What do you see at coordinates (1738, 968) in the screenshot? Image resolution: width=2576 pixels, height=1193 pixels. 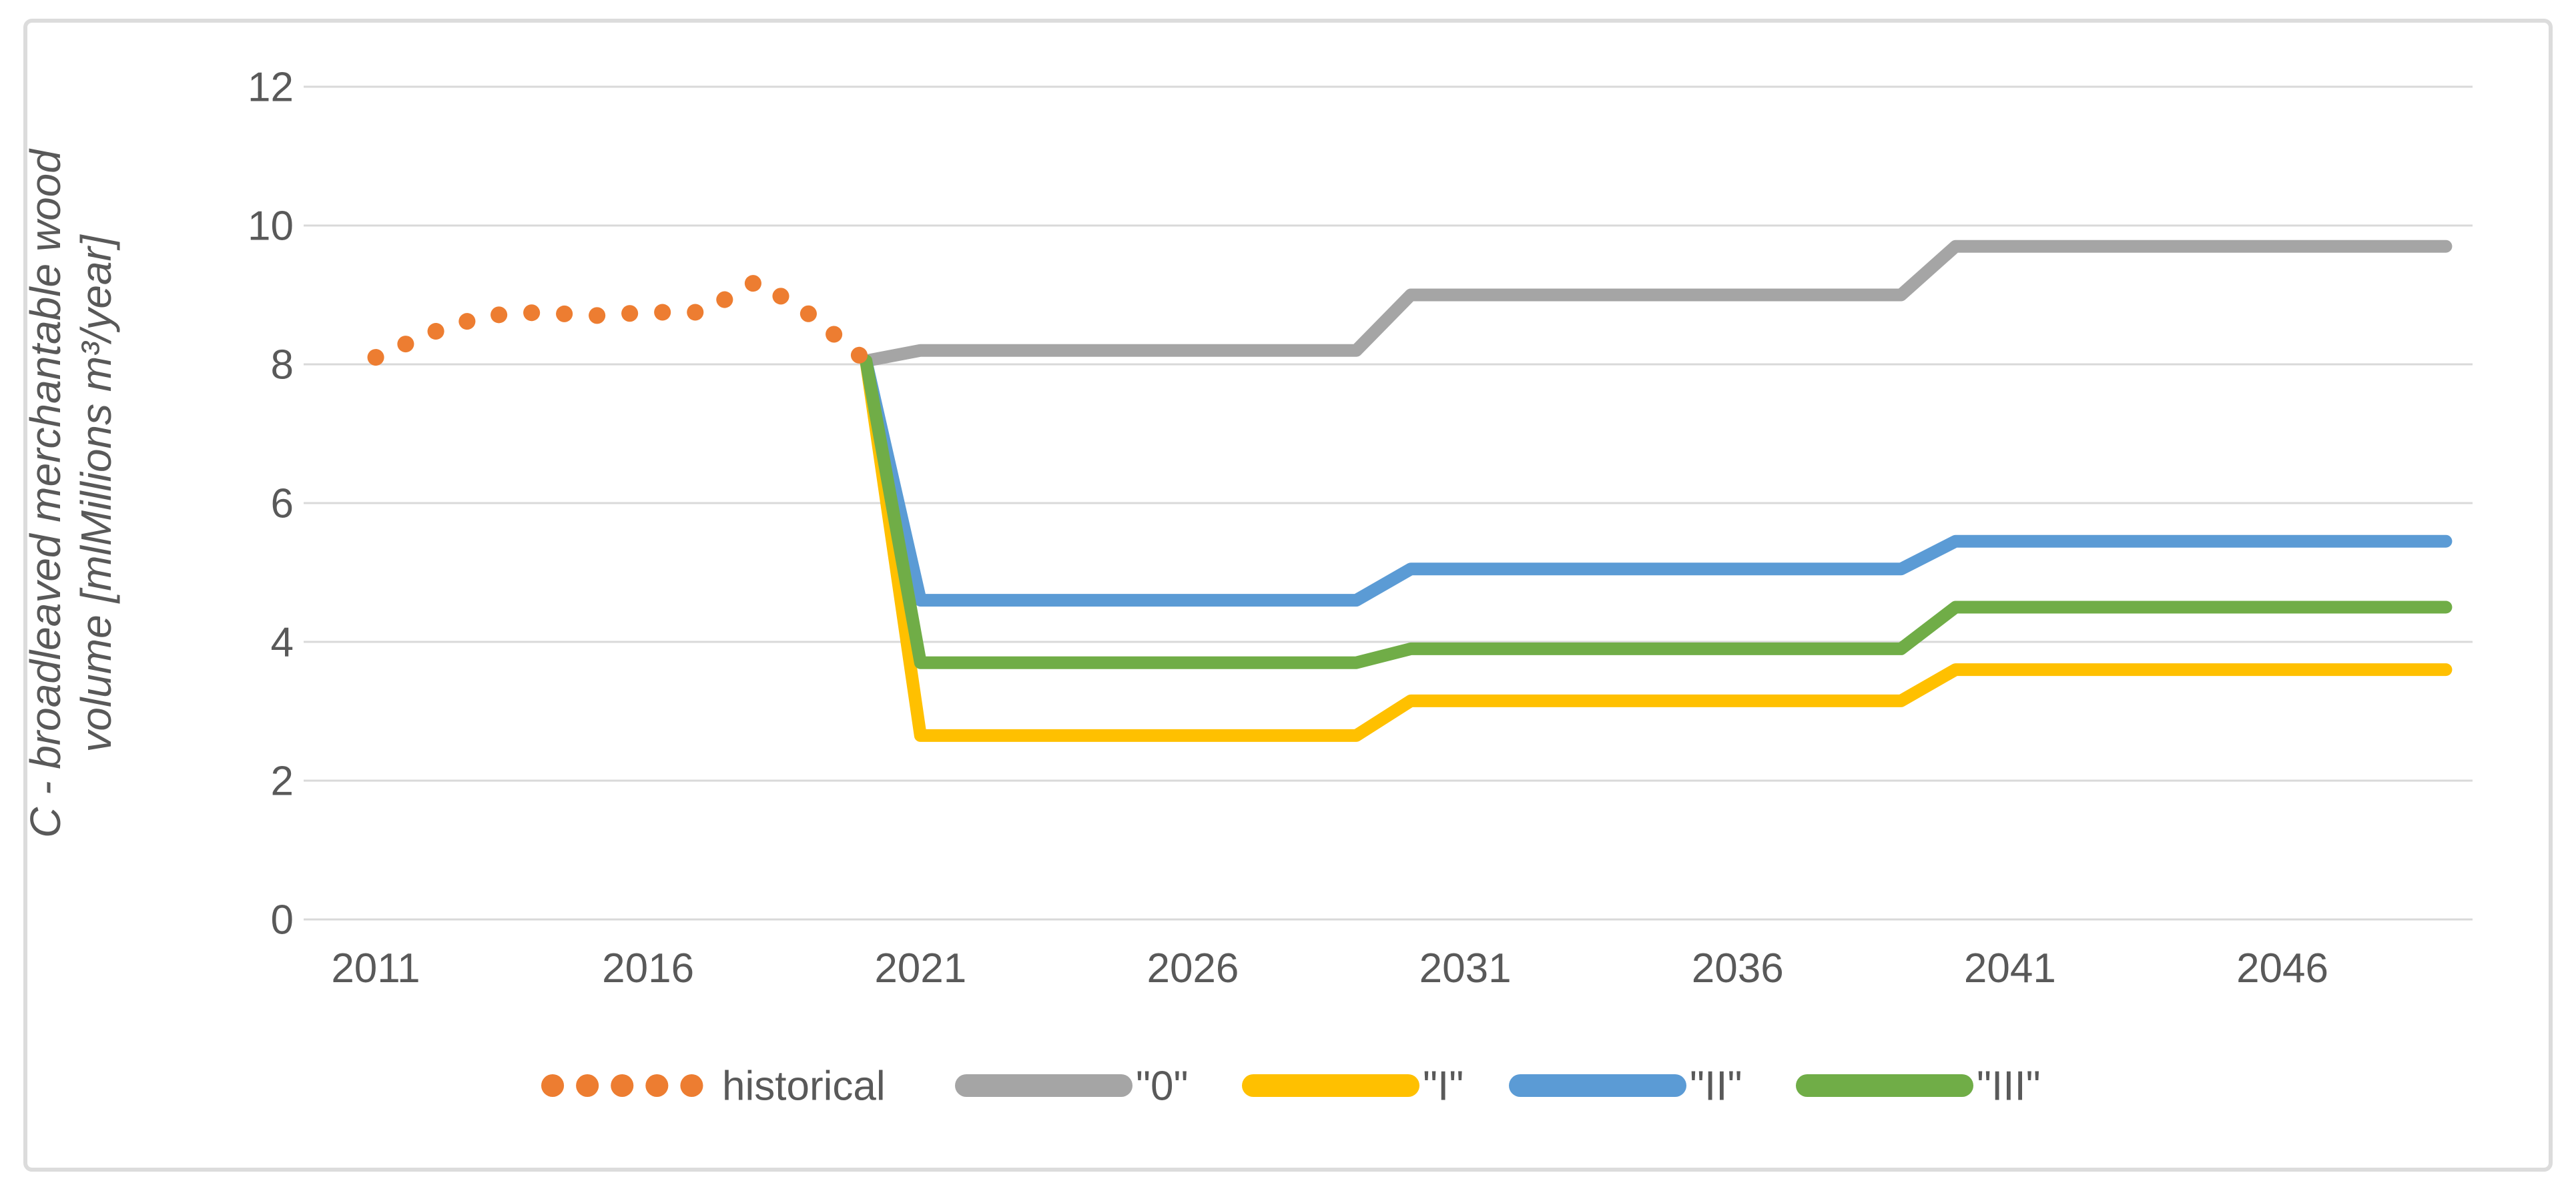 I see `x-axis-tick-label: 2036` at bounding box center [1738, 968].